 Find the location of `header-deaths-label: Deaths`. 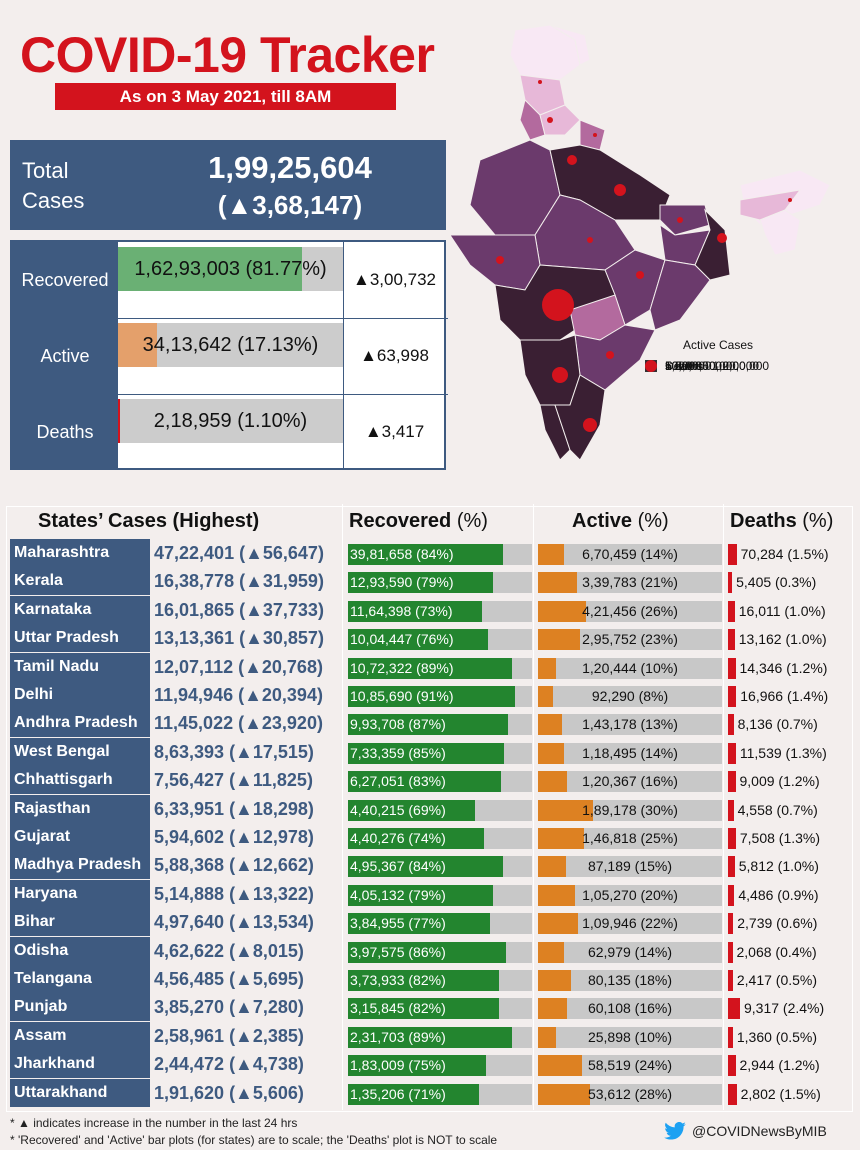

header-deaths-label: Deaths is located at coordinates (763, 521).